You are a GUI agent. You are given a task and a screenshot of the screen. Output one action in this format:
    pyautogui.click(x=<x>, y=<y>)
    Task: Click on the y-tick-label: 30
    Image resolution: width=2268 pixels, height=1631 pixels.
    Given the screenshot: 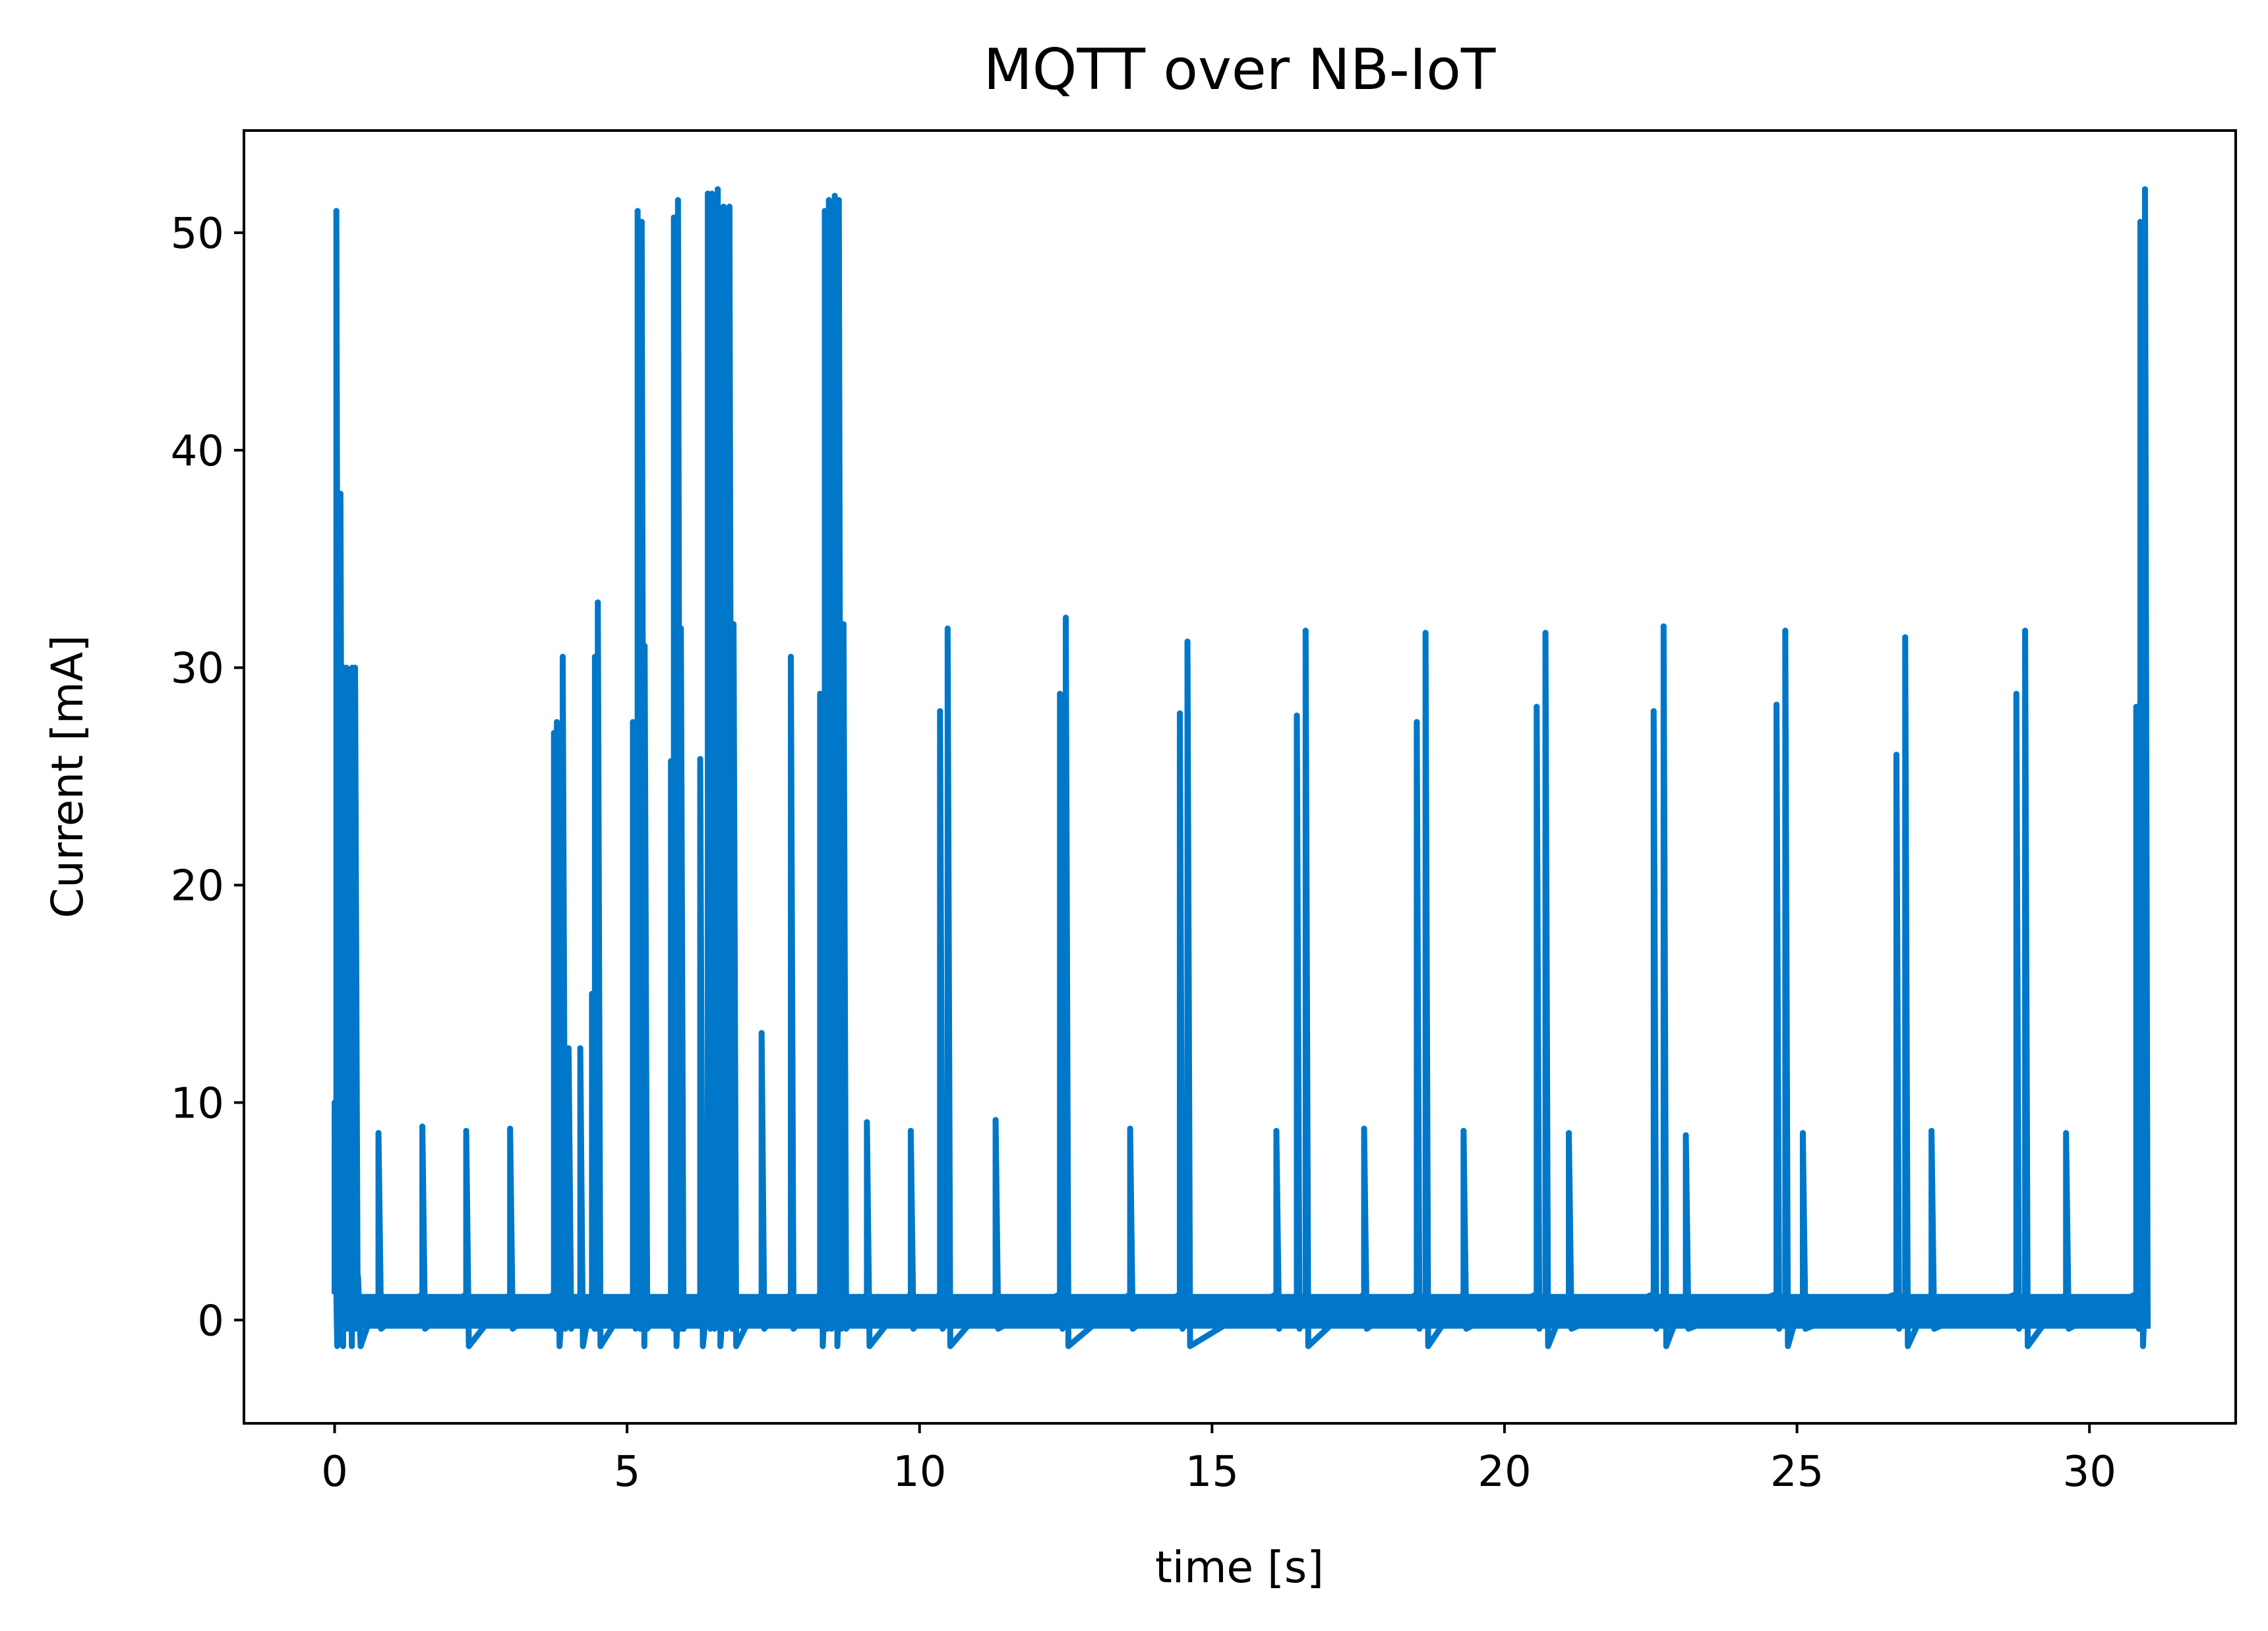 What is the action you would take?
    pyautogui.click(x=197, y=669)
    